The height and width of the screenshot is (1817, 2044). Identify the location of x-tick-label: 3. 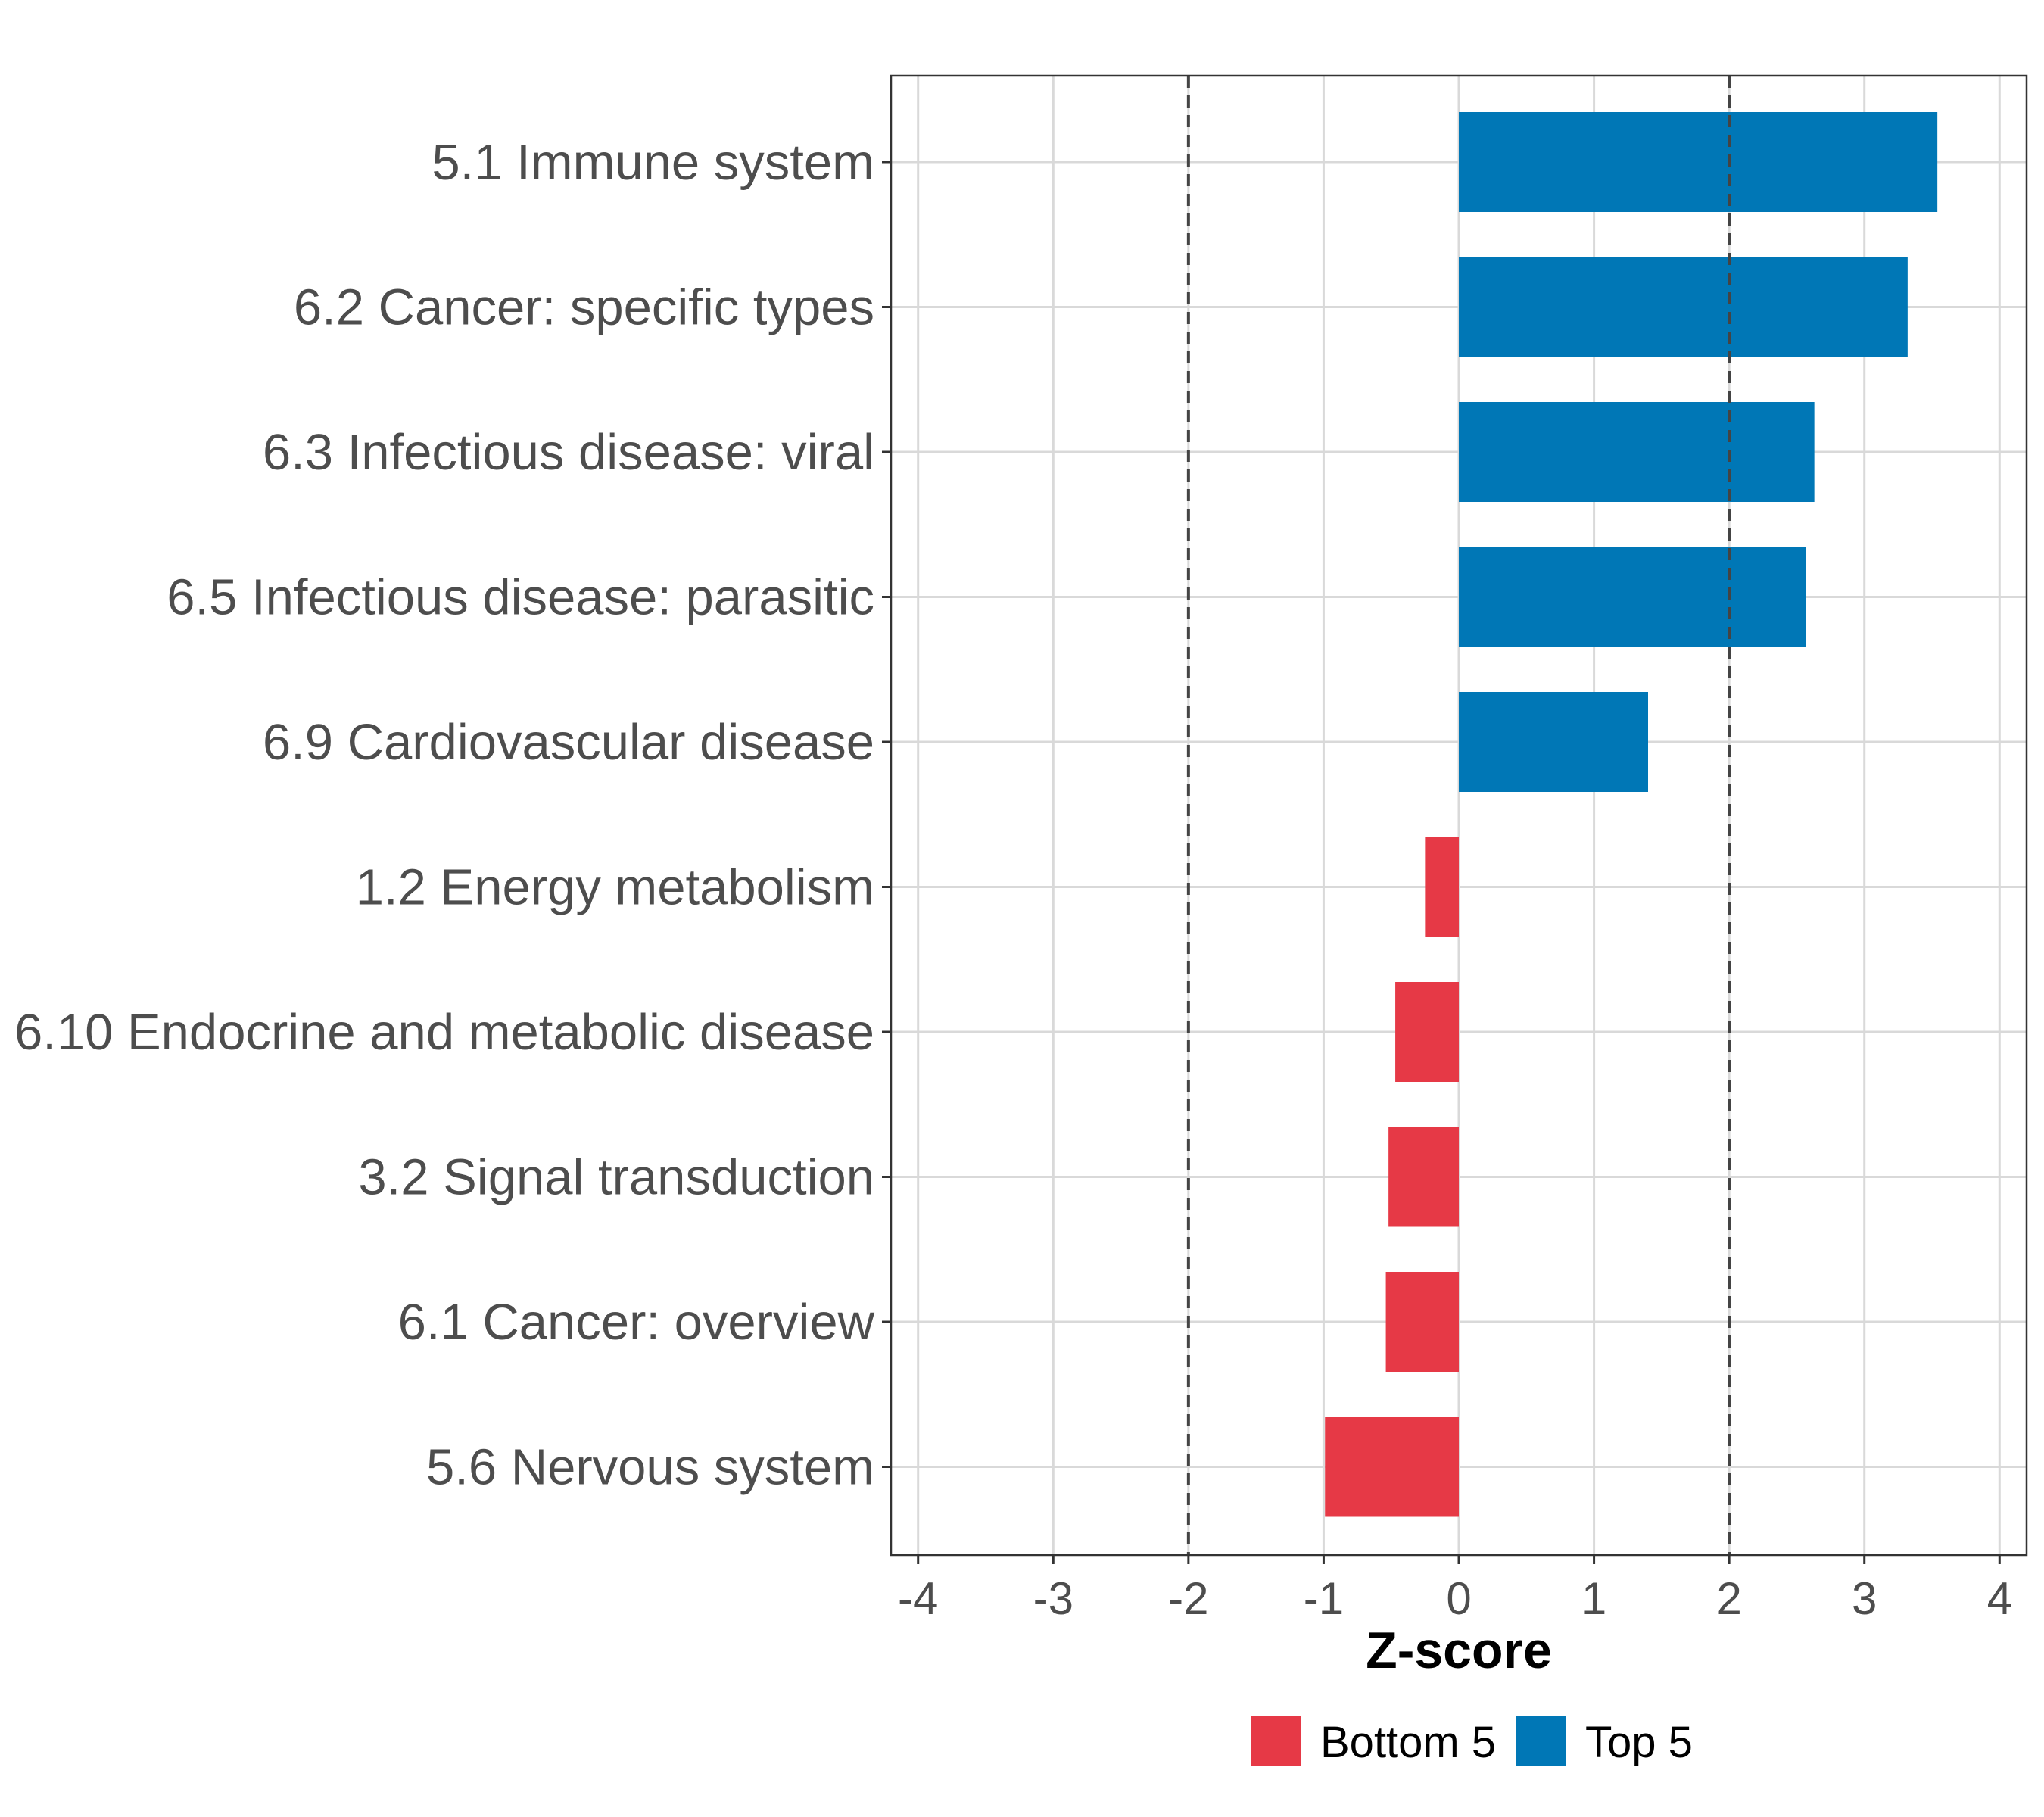
(1864, 1599).